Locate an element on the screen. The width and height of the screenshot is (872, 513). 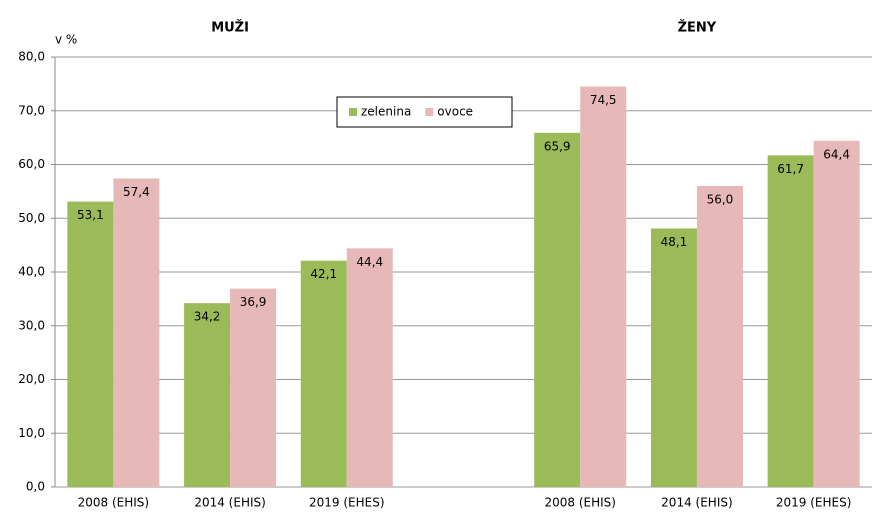
value-label: 57,4 is located at coordinates (136, 192).